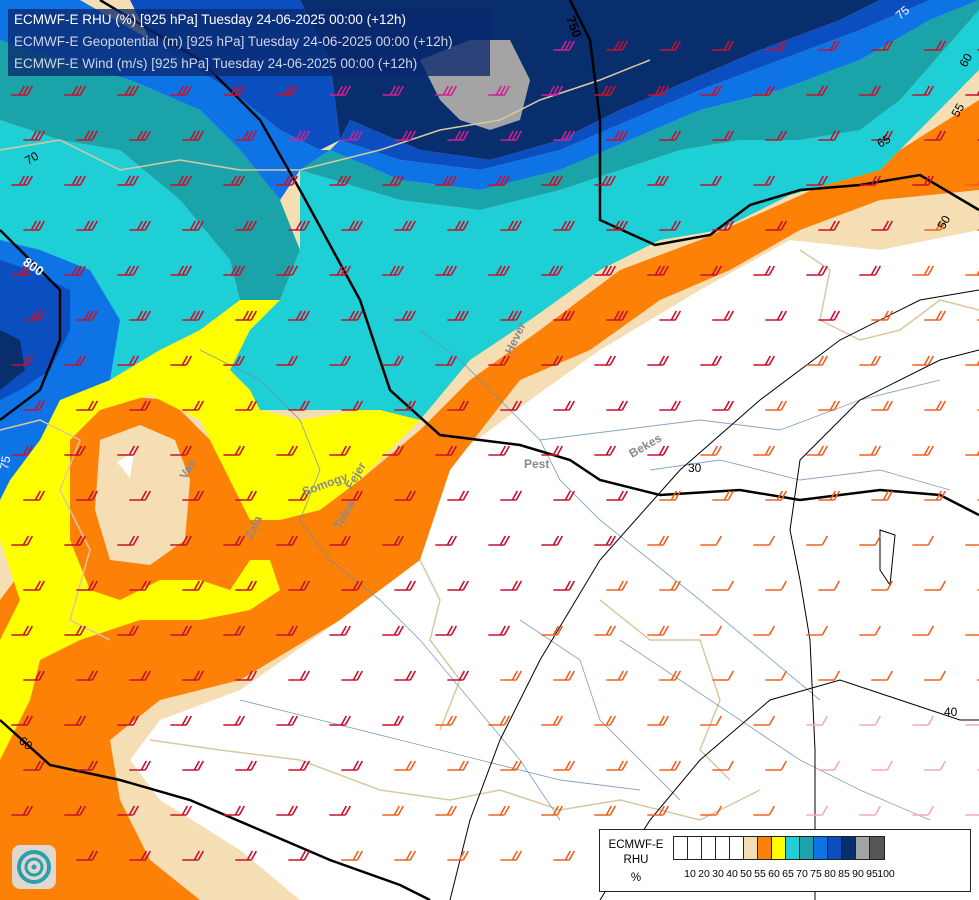 This screenshot has height=900, width=979. What do you see at coordinates (536, 464) in the screenshot?
I see `place-label: Pest` at bounding box center [536, 464].